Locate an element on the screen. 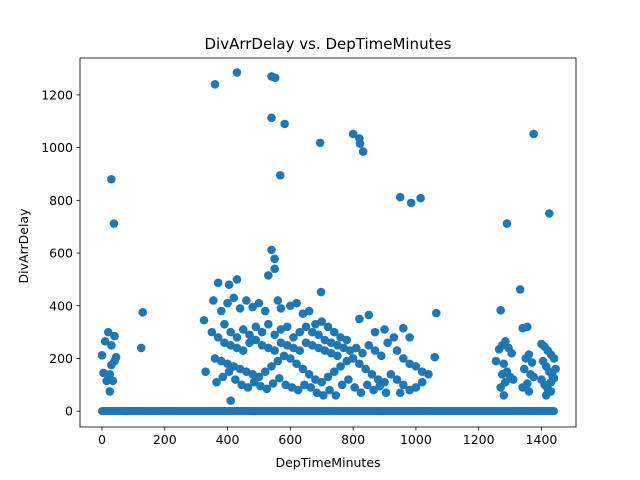 This screenshot has width=640, height=480. y-tick-label: 600 is located at coordinates (61, 253).